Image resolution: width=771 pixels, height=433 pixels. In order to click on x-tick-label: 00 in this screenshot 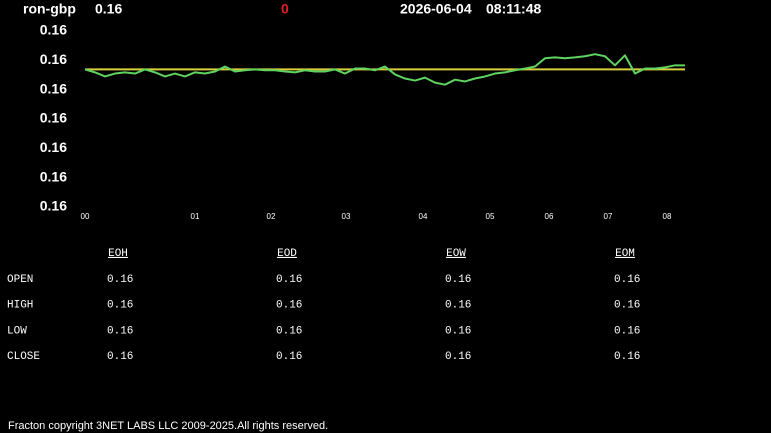, I will do `click(85, 216)`.